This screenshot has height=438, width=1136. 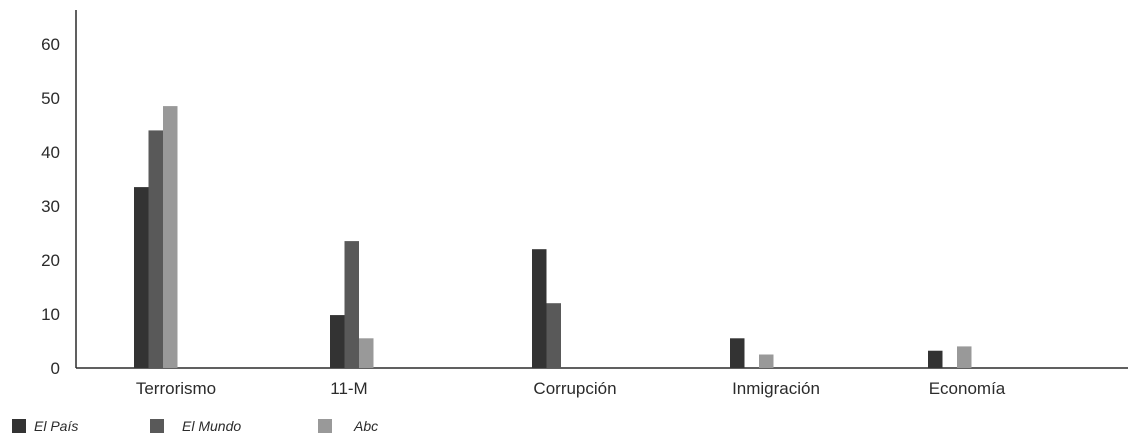 I want to click on bar-econom-a-s0, so click(x=935, y=359).